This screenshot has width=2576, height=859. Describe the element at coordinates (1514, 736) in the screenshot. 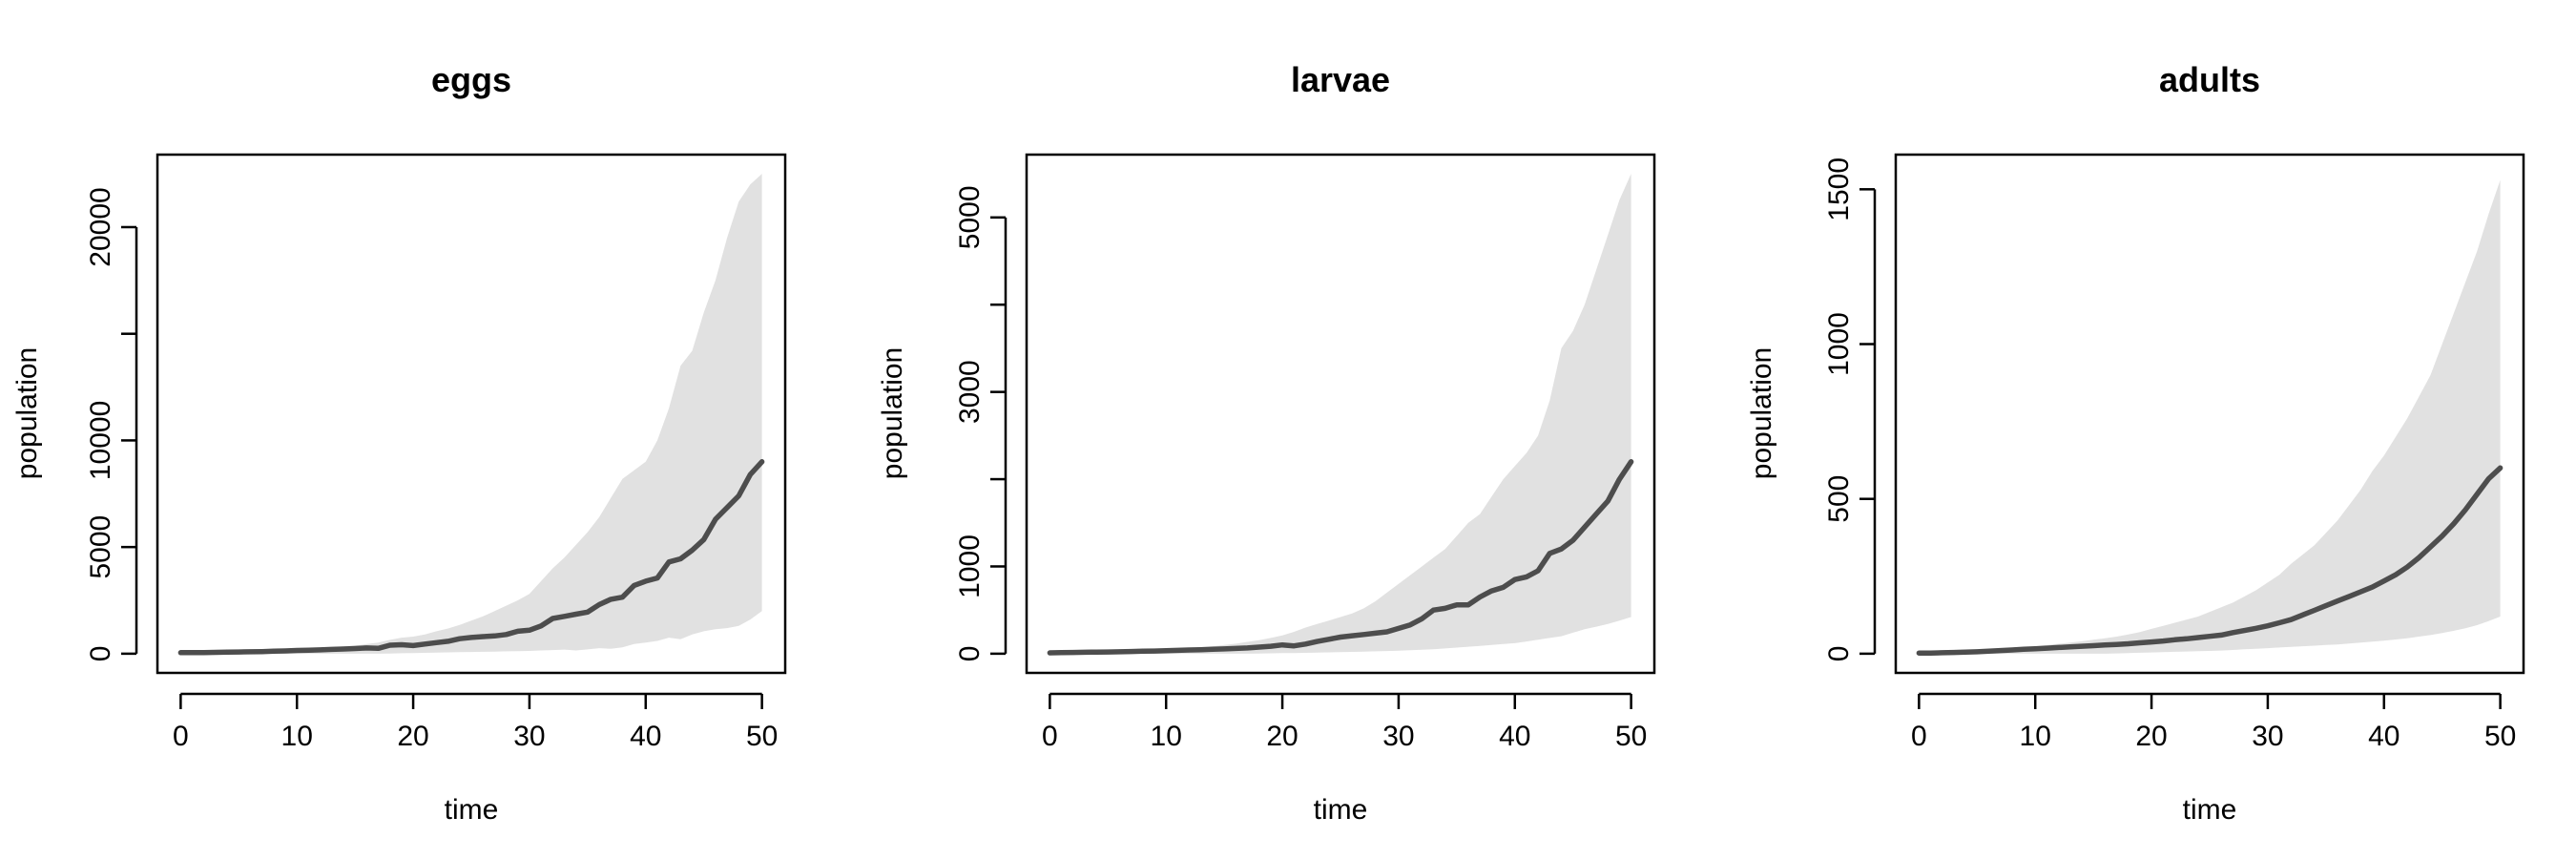

I see `larvae-x-tick-label-40: 40` at that location.